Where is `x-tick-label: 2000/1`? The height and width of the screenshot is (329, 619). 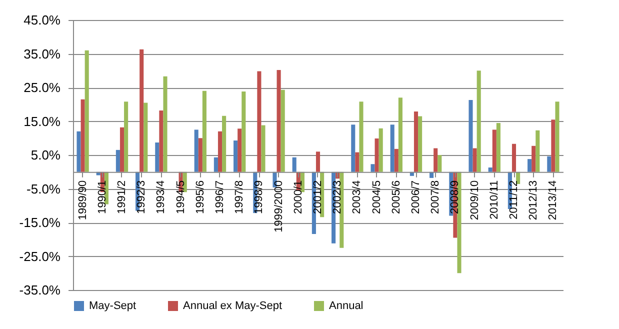 x-tick-label: 2000/1 is located at coordinates (298, 197).